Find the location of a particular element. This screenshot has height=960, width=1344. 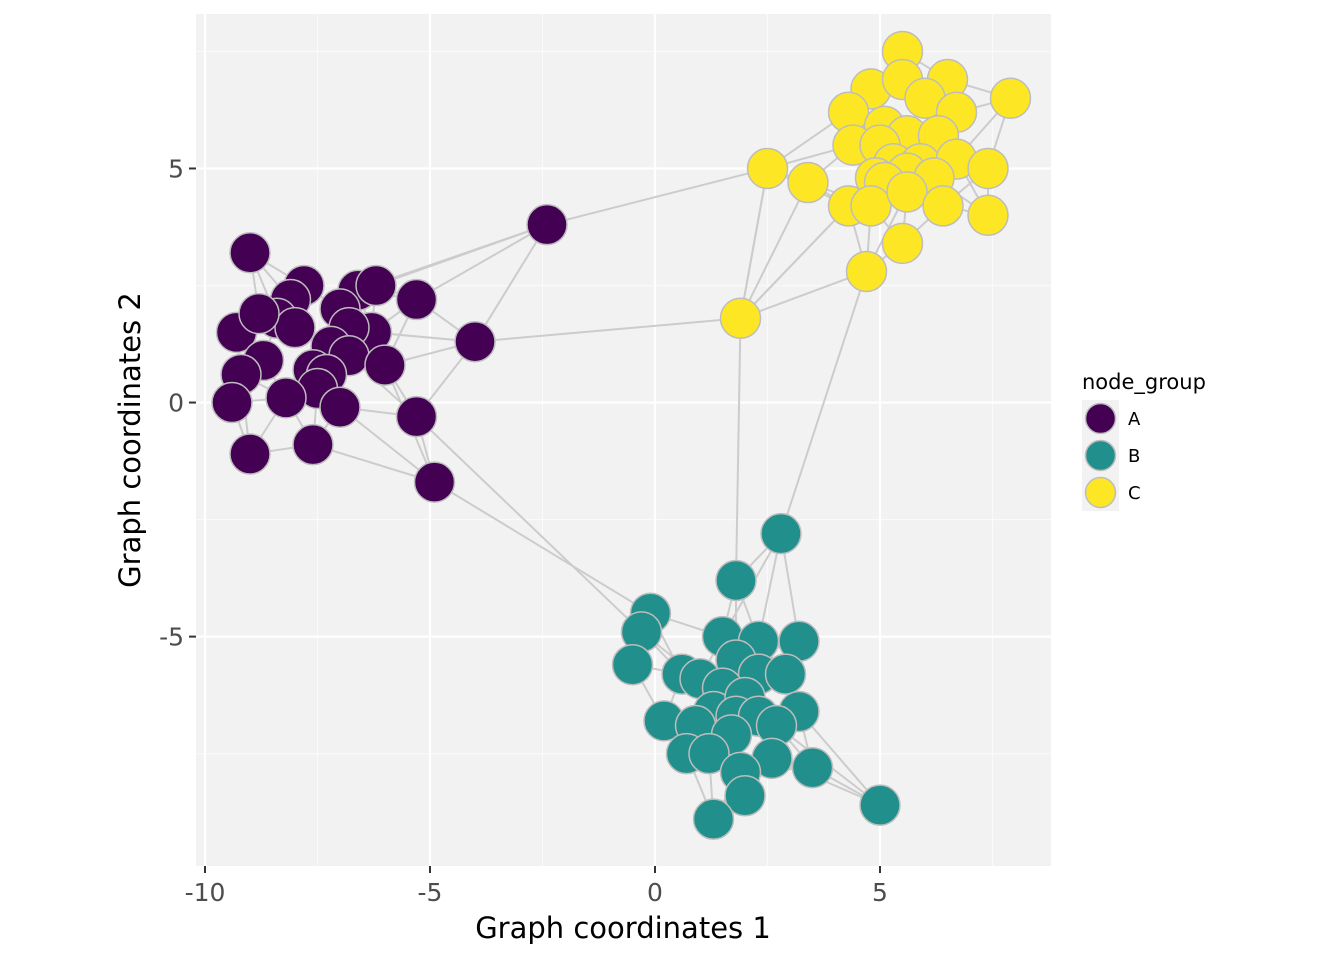

x-tick-label: -10 is located at coordinates (205, 892).